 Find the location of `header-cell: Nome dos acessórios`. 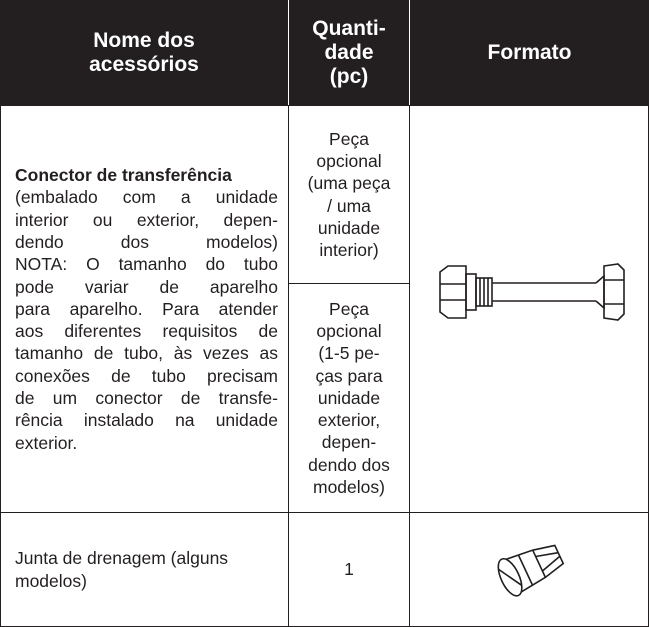

header-cell: Nome dos acessórios is located at coordinates (144, 52).